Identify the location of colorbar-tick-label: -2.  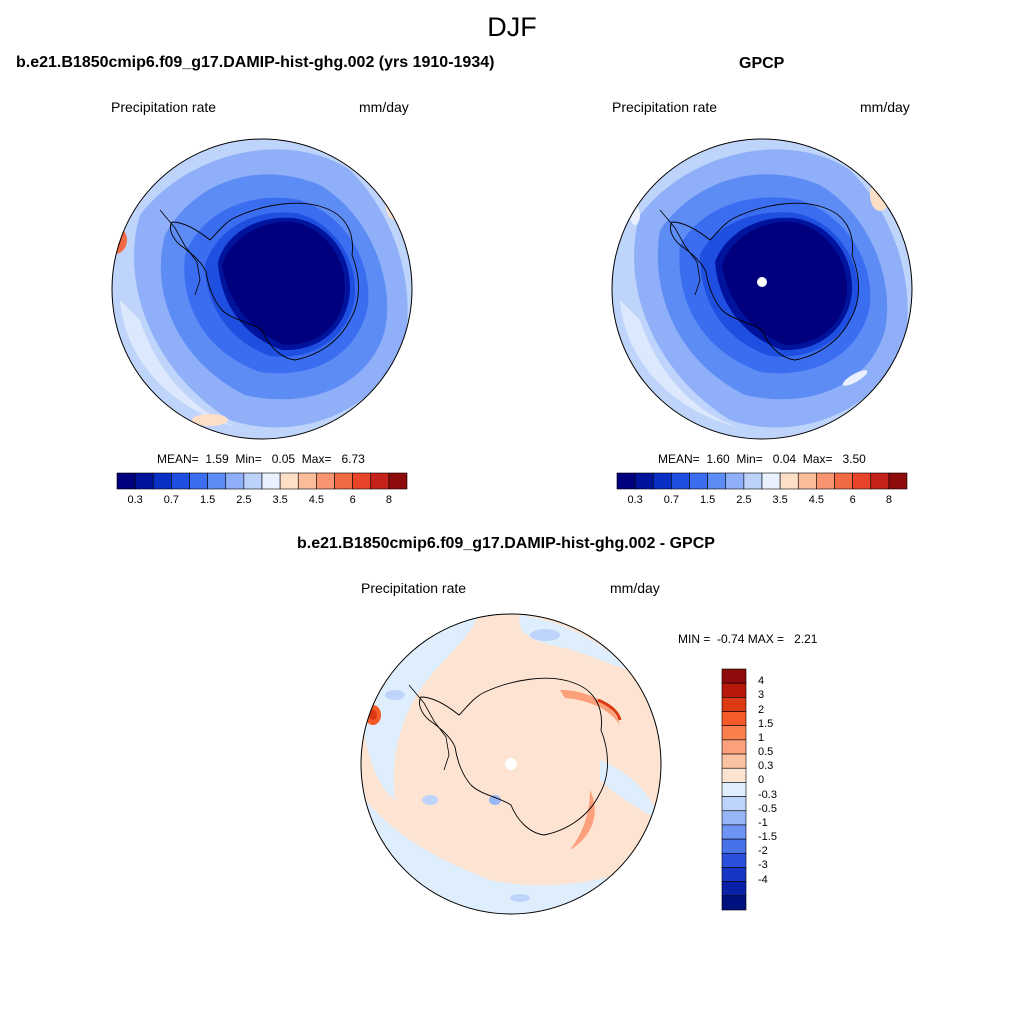
(763, 851).